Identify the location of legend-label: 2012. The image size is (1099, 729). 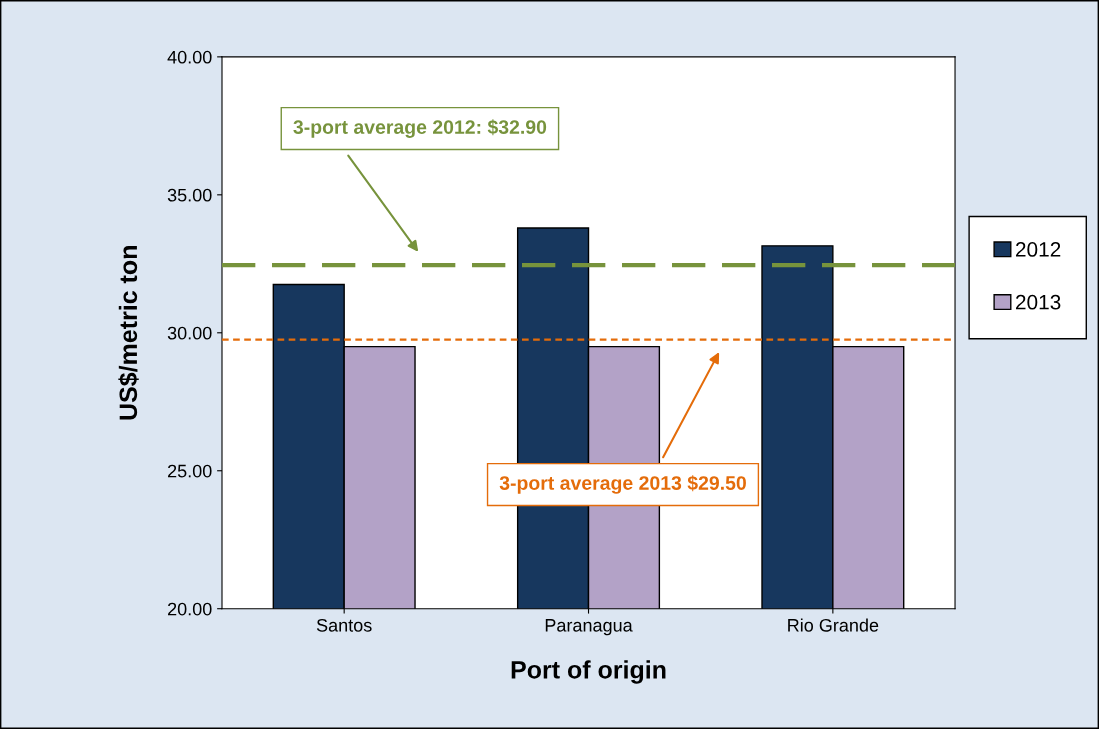
(1038, 249).